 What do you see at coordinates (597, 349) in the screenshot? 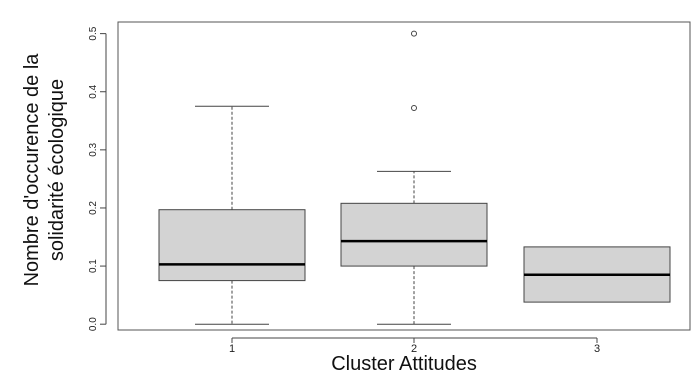
I see `x-tick-label: 3` at bounding box center [597, 349].